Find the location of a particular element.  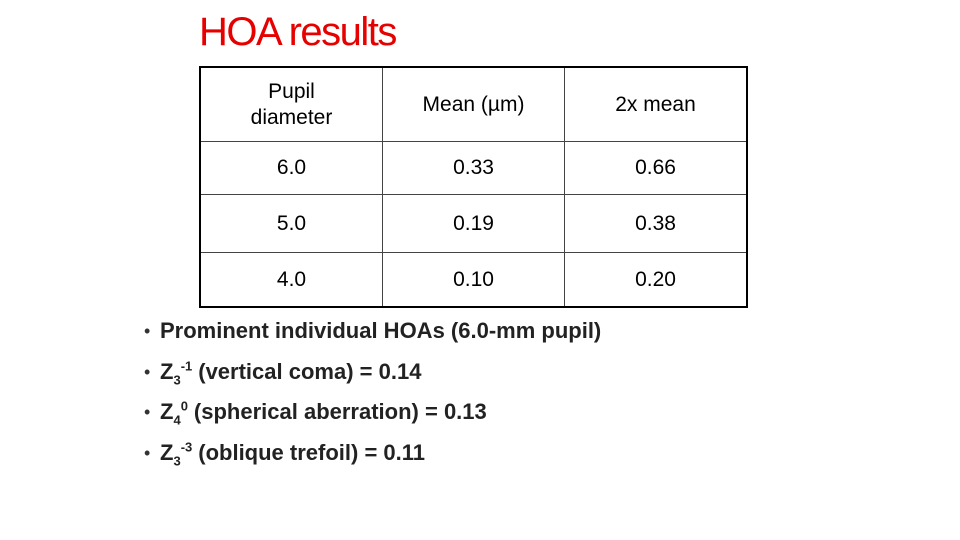

bullet-text: (oblique trefoil) = 0.11 is located at coordinates (312, 452).